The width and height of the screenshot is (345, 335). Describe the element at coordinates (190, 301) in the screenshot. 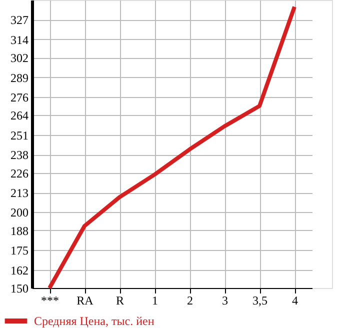

I see `x-tick-label: 2` at that location.